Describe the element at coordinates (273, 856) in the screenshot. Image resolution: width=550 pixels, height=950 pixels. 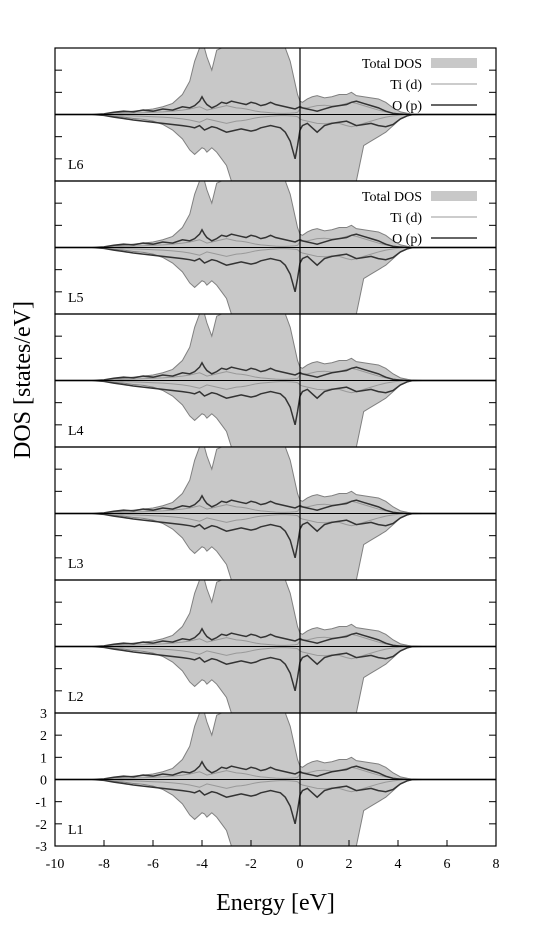
I see `x-axis: -10 -8 -6 -4 -2 0 2 4 6 8` at that location.